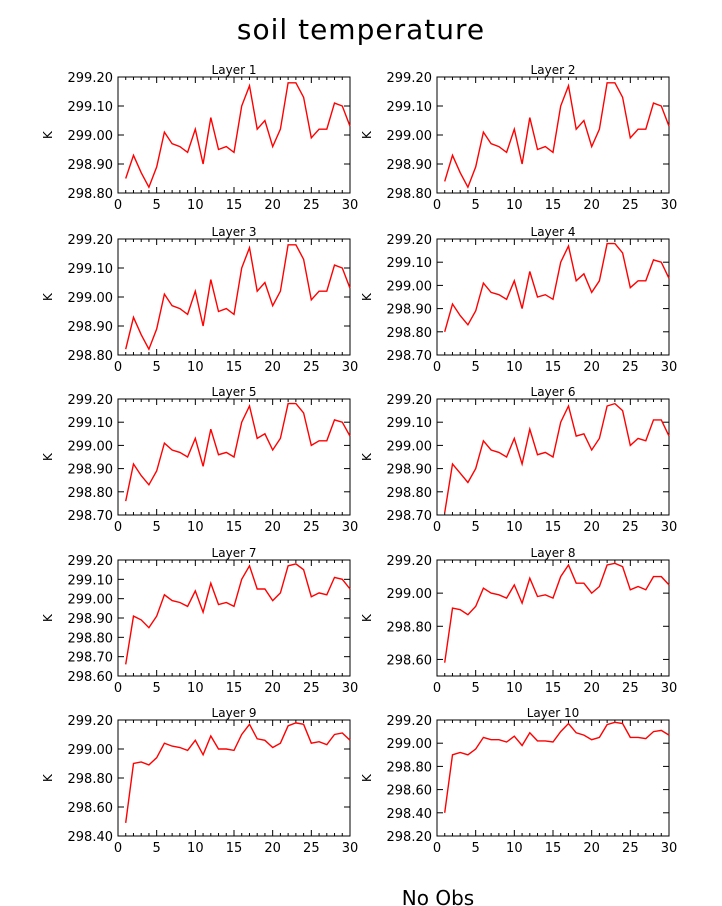  Describe the element at coordinates (553, 70) in the screenshot. I see `panel-title: Layer 2` at that location.